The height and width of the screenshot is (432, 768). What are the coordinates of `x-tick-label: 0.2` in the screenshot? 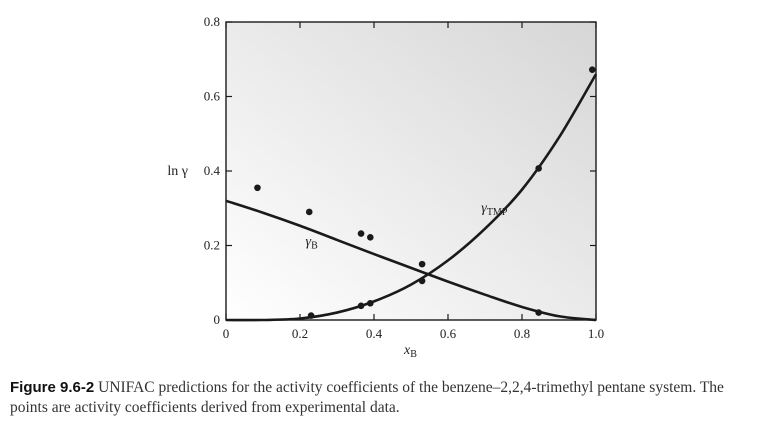 It's located at (300, 333).